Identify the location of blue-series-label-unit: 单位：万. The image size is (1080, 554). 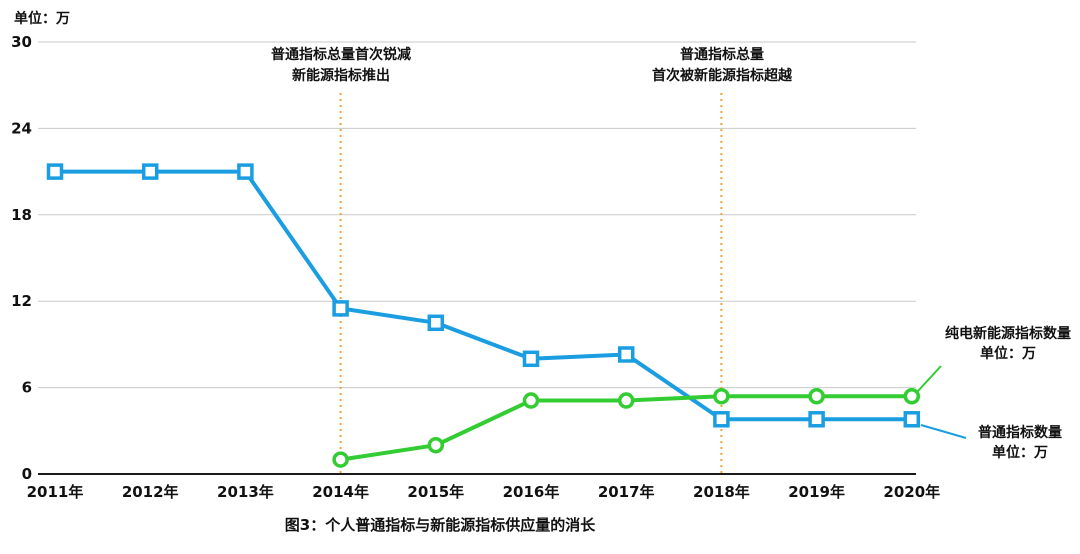
(1020, 453).